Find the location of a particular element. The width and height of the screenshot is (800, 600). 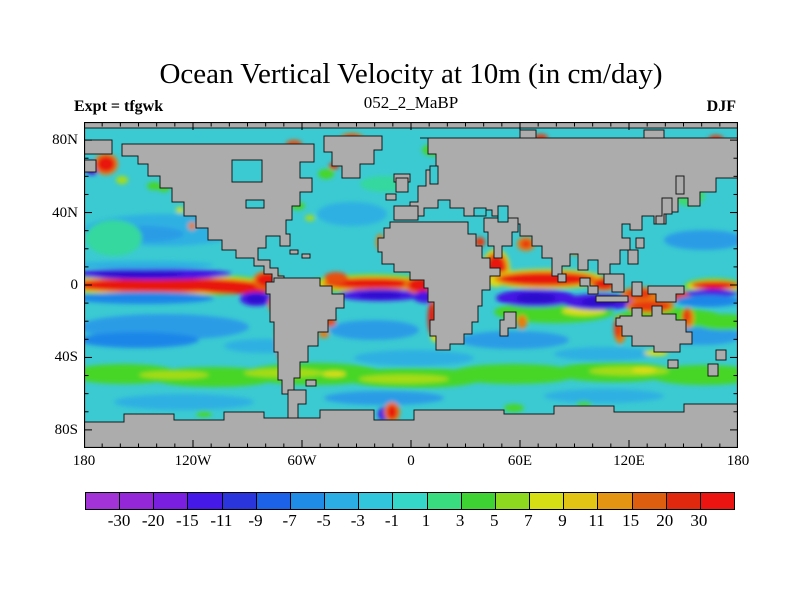

x-tick-label: 120W is located at coordinates (193, 461).